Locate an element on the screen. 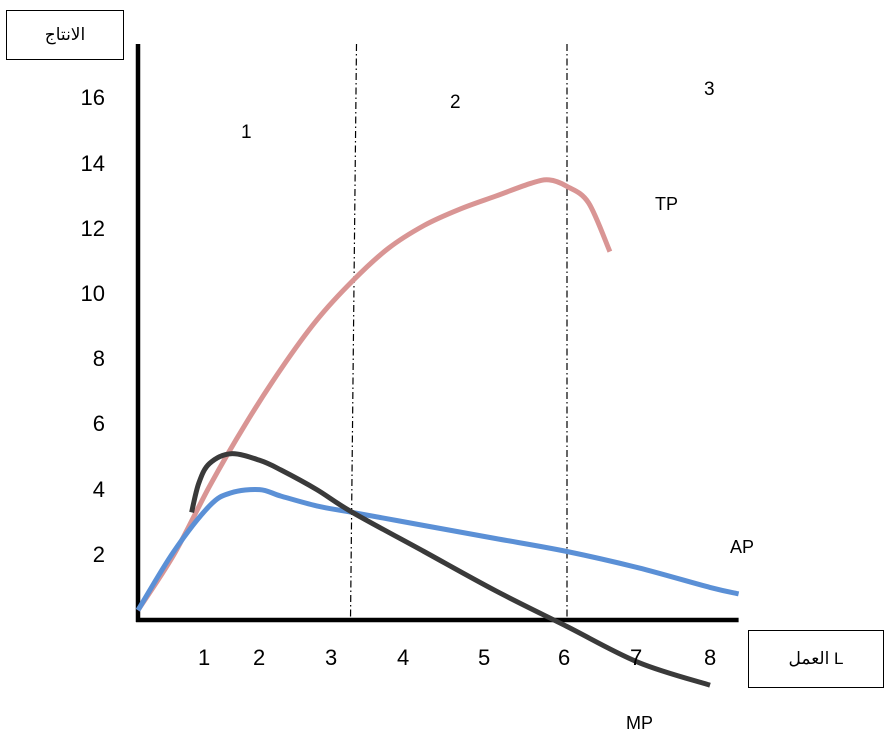 The height and width of the screenshot is (735, 885). y-tick-label-2: 2 is located at coordinates (98, 554).